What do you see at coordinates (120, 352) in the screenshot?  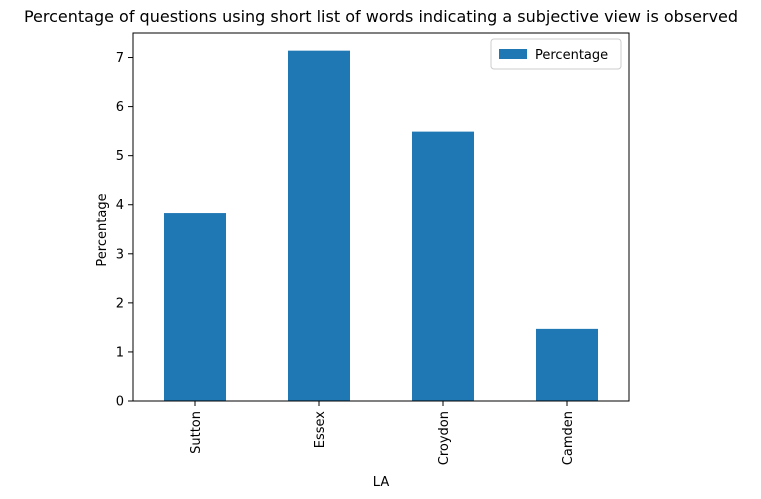 I see `y-tick-label: 1` at bounding box center [120, 352].